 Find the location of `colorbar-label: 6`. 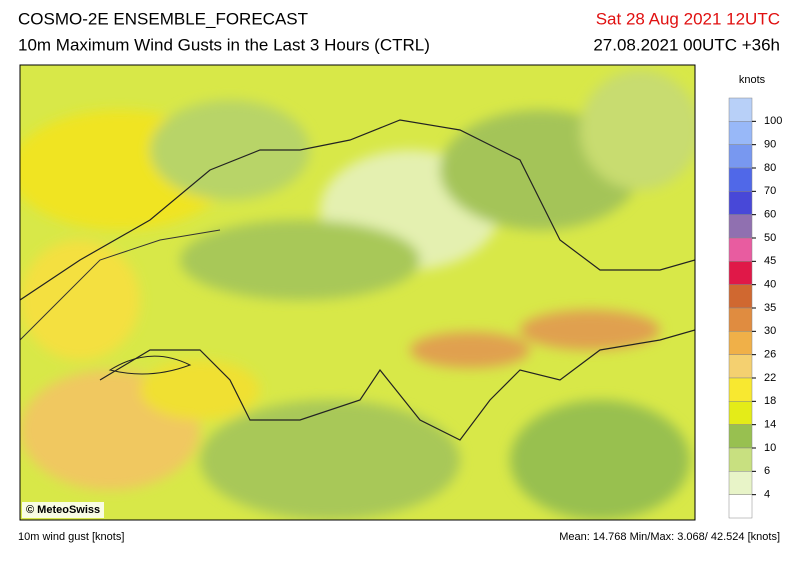

colorbar-label: 6 is located at coordinates (767, 471).